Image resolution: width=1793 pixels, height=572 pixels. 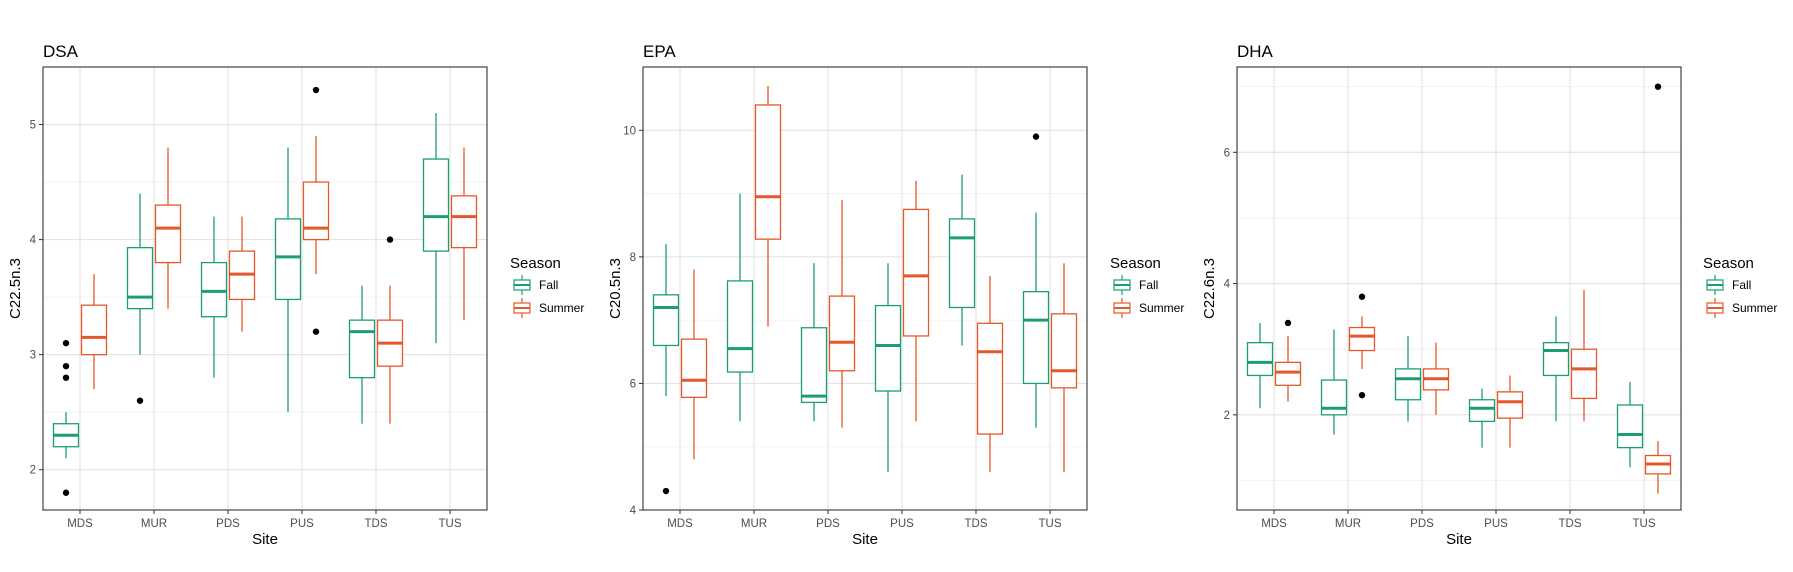 I want to click on y-axis-title: C20.5n.3, so click(x=615, y=288).